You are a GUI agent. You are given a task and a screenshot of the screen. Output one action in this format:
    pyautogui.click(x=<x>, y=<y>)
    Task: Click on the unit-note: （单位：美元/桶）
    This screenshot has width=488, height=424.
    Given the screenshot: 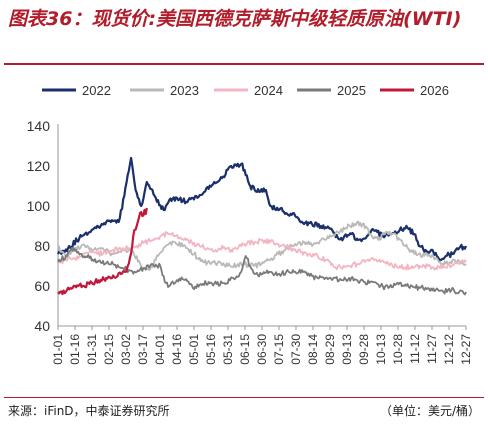 What is the action you would take?
    pyautogui.click(x=429, y=411)
    